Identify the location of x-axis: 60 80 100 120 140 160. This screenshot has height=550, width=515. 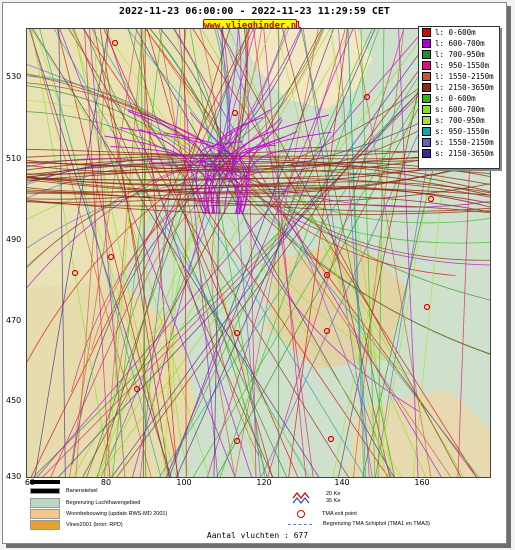
(257, 484).